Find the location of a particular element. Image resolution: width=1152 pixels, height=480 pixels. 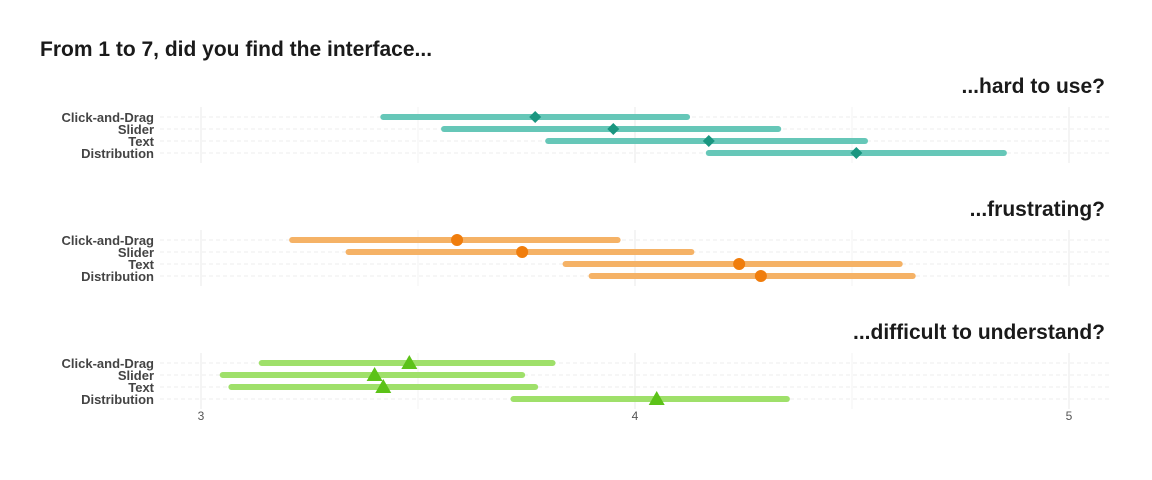

x-tick-label: 4 is located at coordinates (635, 416).